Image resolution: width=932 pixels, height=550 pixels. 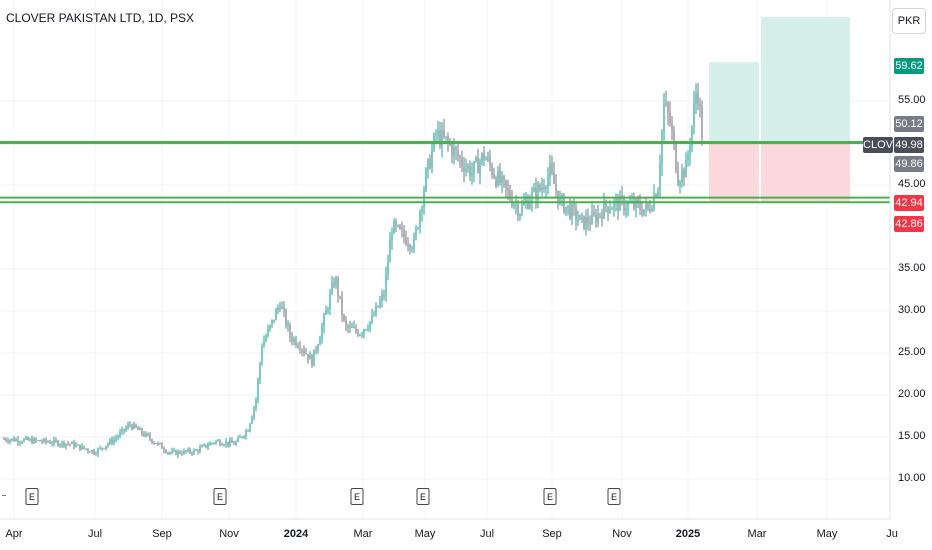 I want to click on y-tick-label: 35.00, so click(x=912, y=268).